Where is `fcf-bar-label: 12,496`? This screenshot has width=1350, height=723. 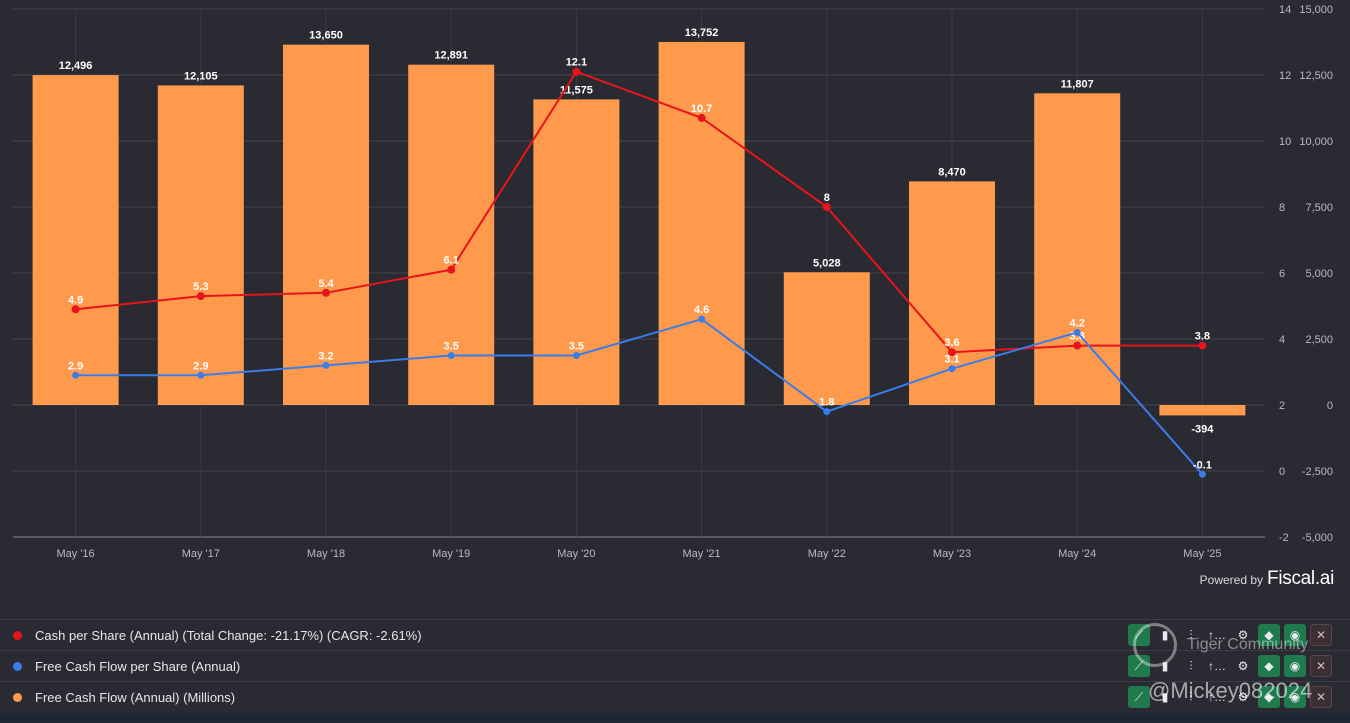
fcf-bar-label: 12,496 is located at coordinates (76, 66).